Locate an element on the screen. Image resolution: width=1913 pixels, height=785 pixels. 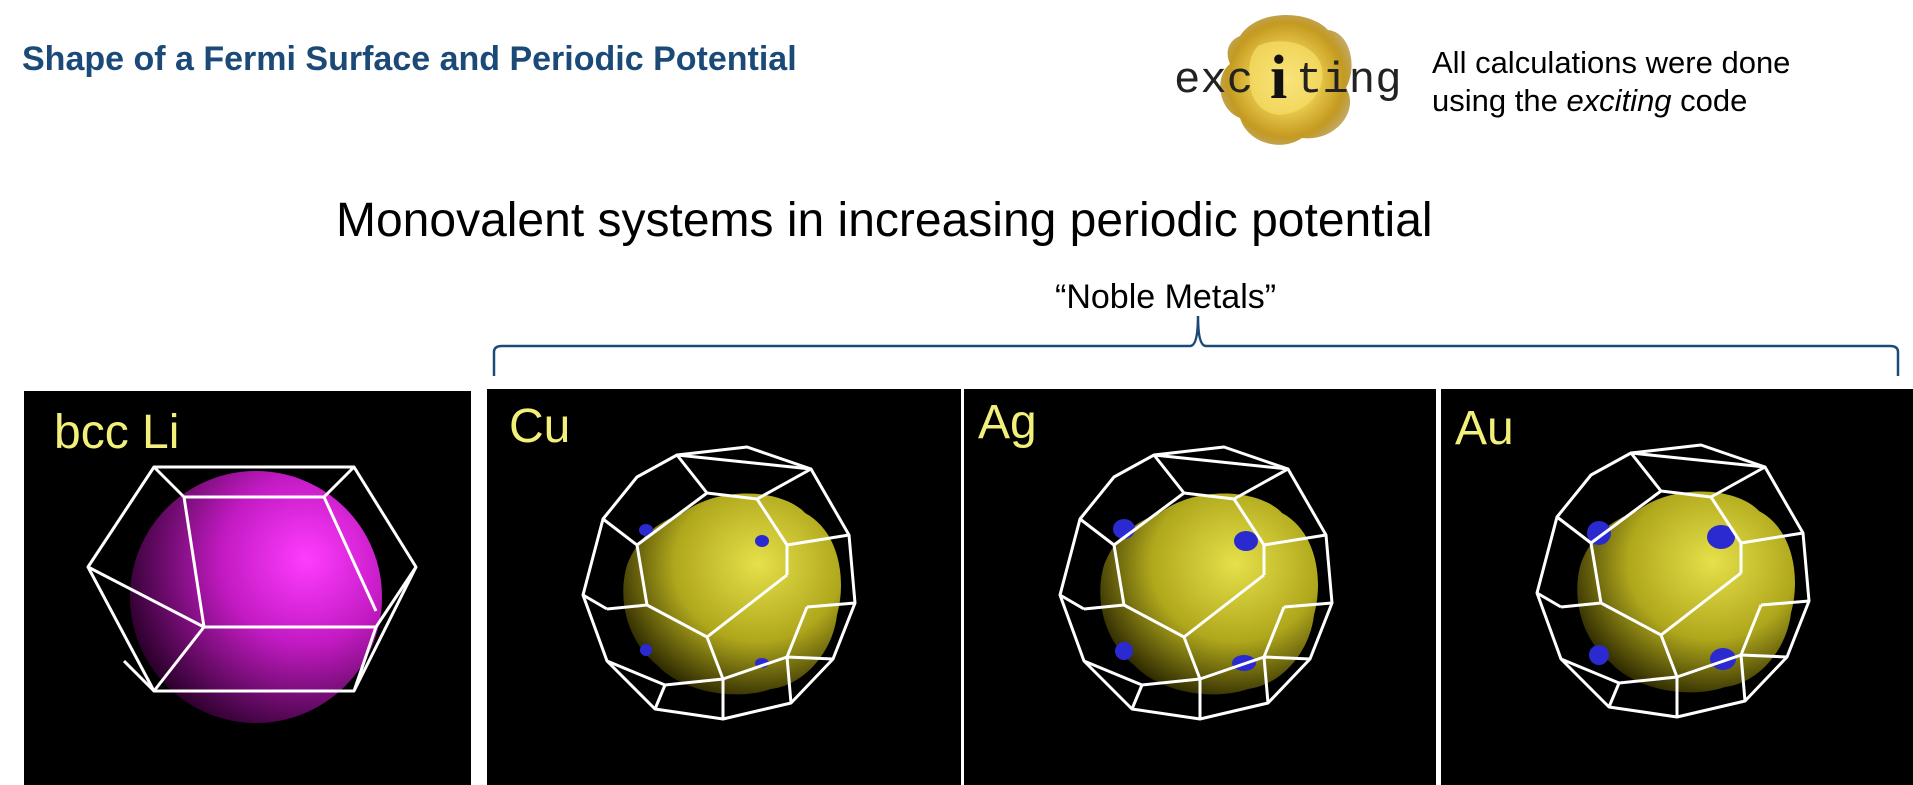
svg-text: ting is located at coordinates (1349, 81).